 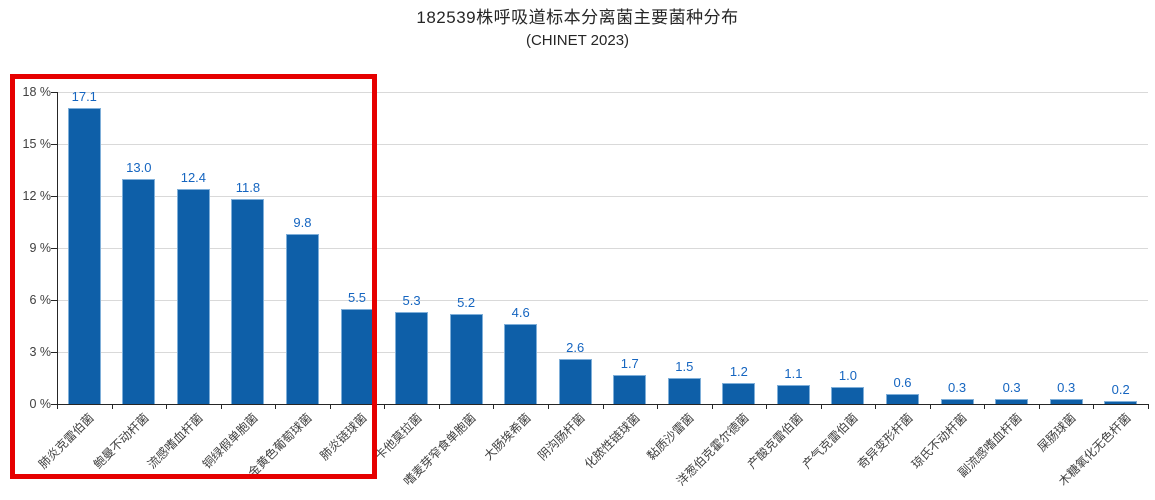 What do you see at coordinates (40, 404) in the screenshot?
I see `y-axis-tick-label: 0 %` at bounding box center [40, 404].